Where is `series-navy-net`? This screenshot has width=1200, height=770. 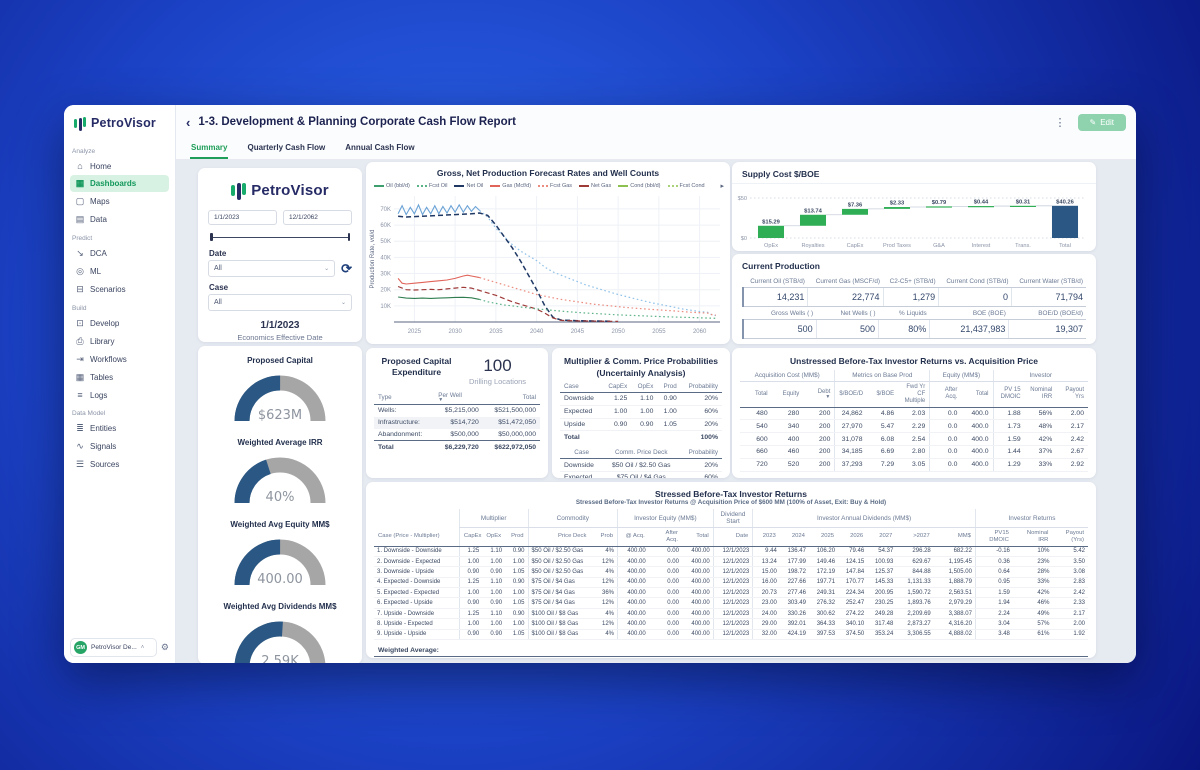
series-navy-net is located at coordinates (504, 267).